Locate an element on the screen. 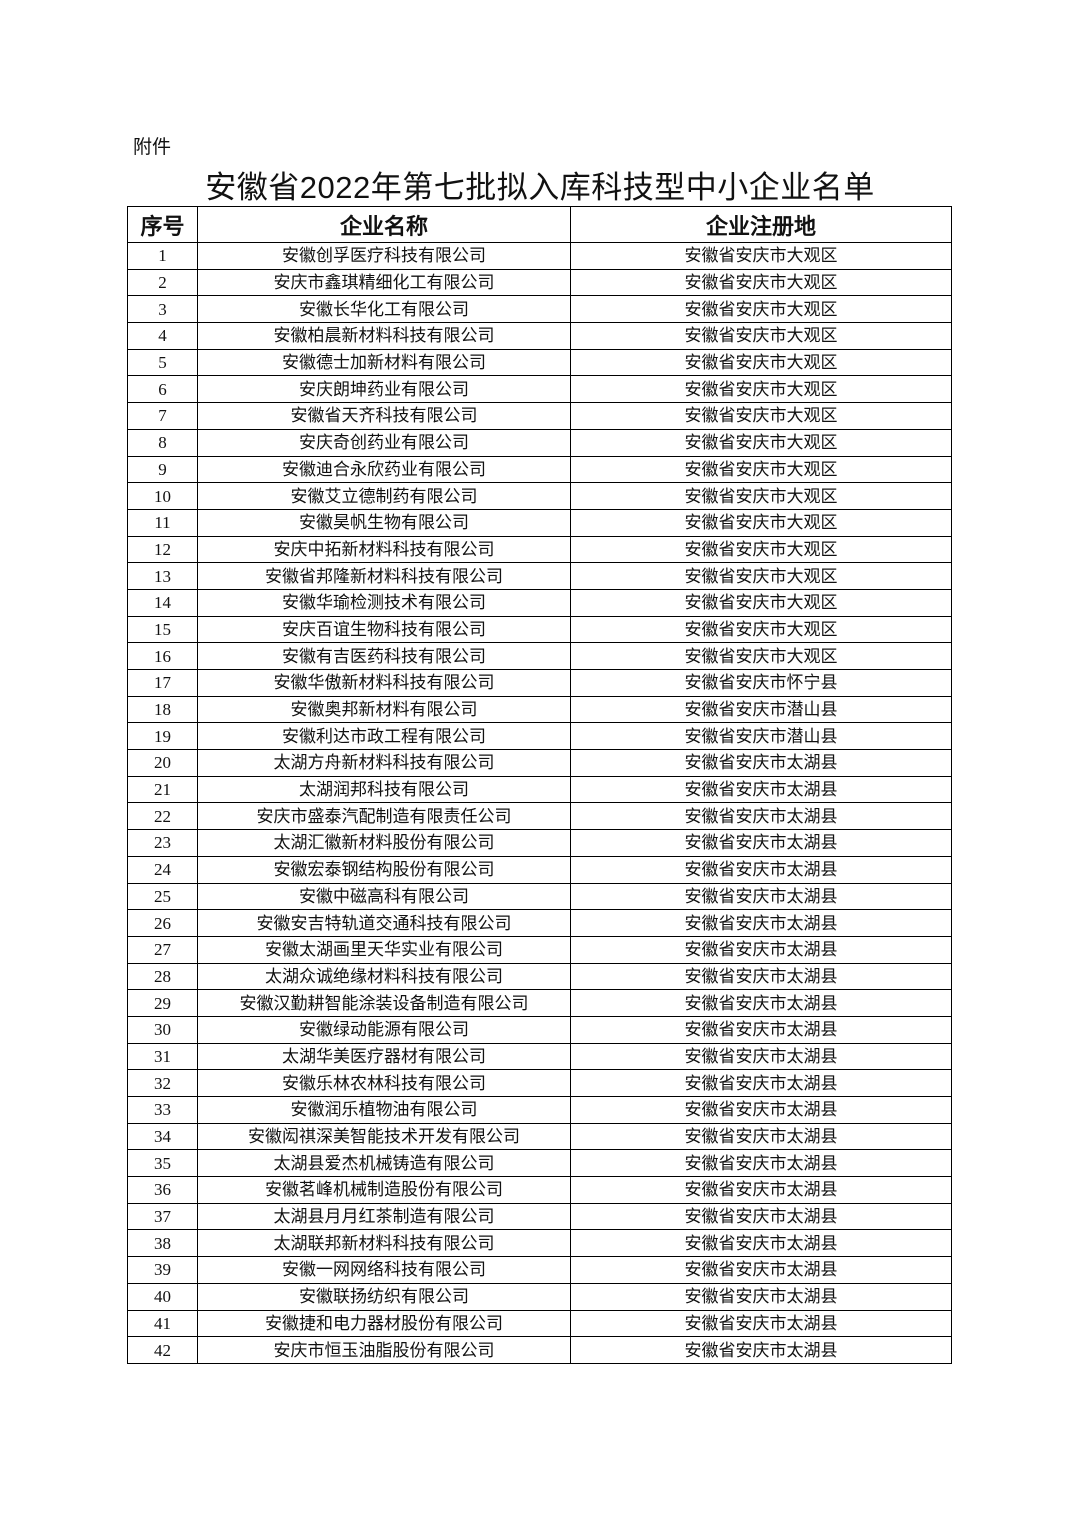 The image size is (1080, 1527). cell-company-name: 安庆奇创药业有限公司 is located at coordinates (384, 442).